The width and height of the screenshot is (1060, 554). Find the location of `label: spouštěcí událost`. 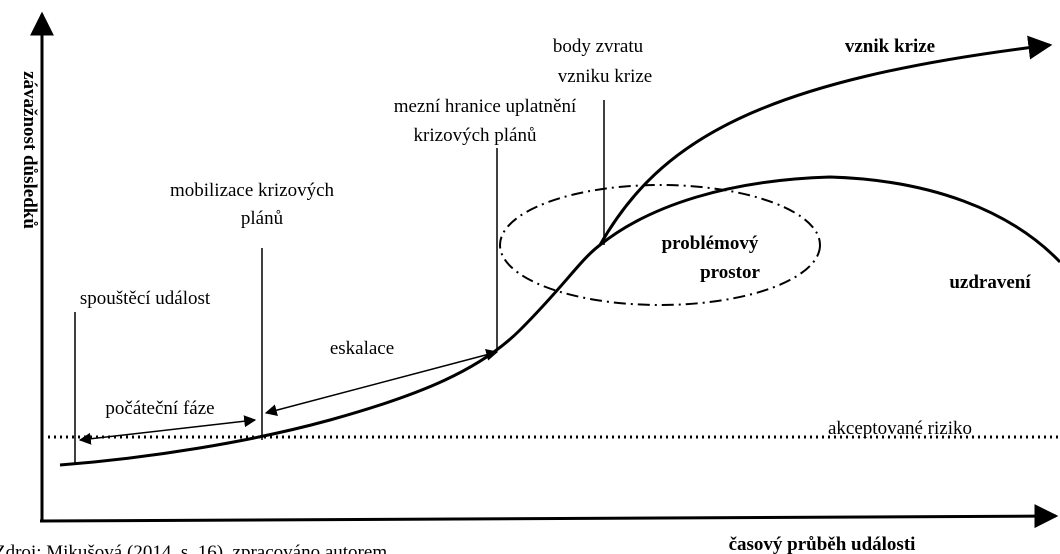

label: spouštěcí událost is located at coordinates (145, 298).